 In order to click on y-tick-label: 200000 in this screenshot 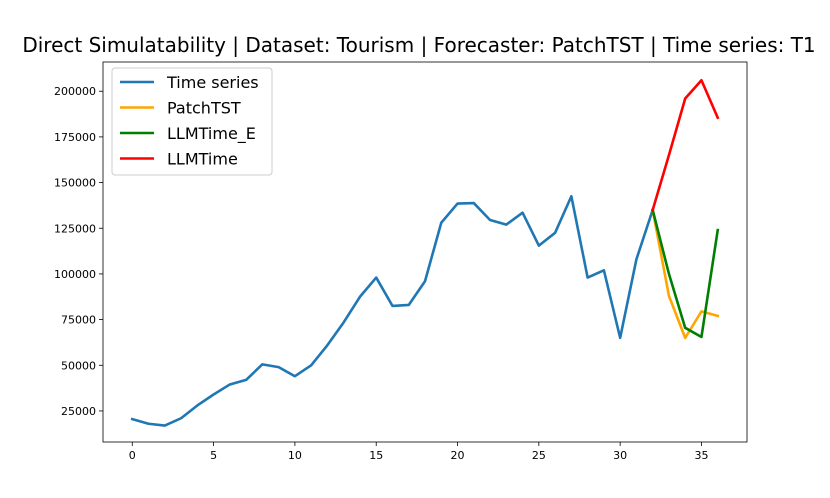, I will do `click(75, 91)`.